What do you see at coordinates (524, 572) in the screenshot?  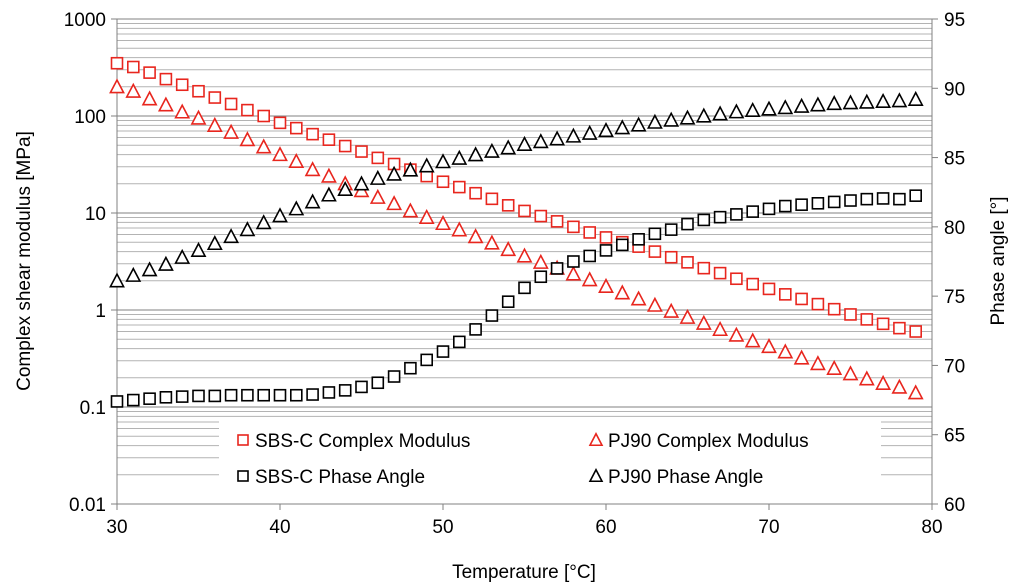 I see `x-axis-title: Temperature [°C]` at bounding box center [524, 572].